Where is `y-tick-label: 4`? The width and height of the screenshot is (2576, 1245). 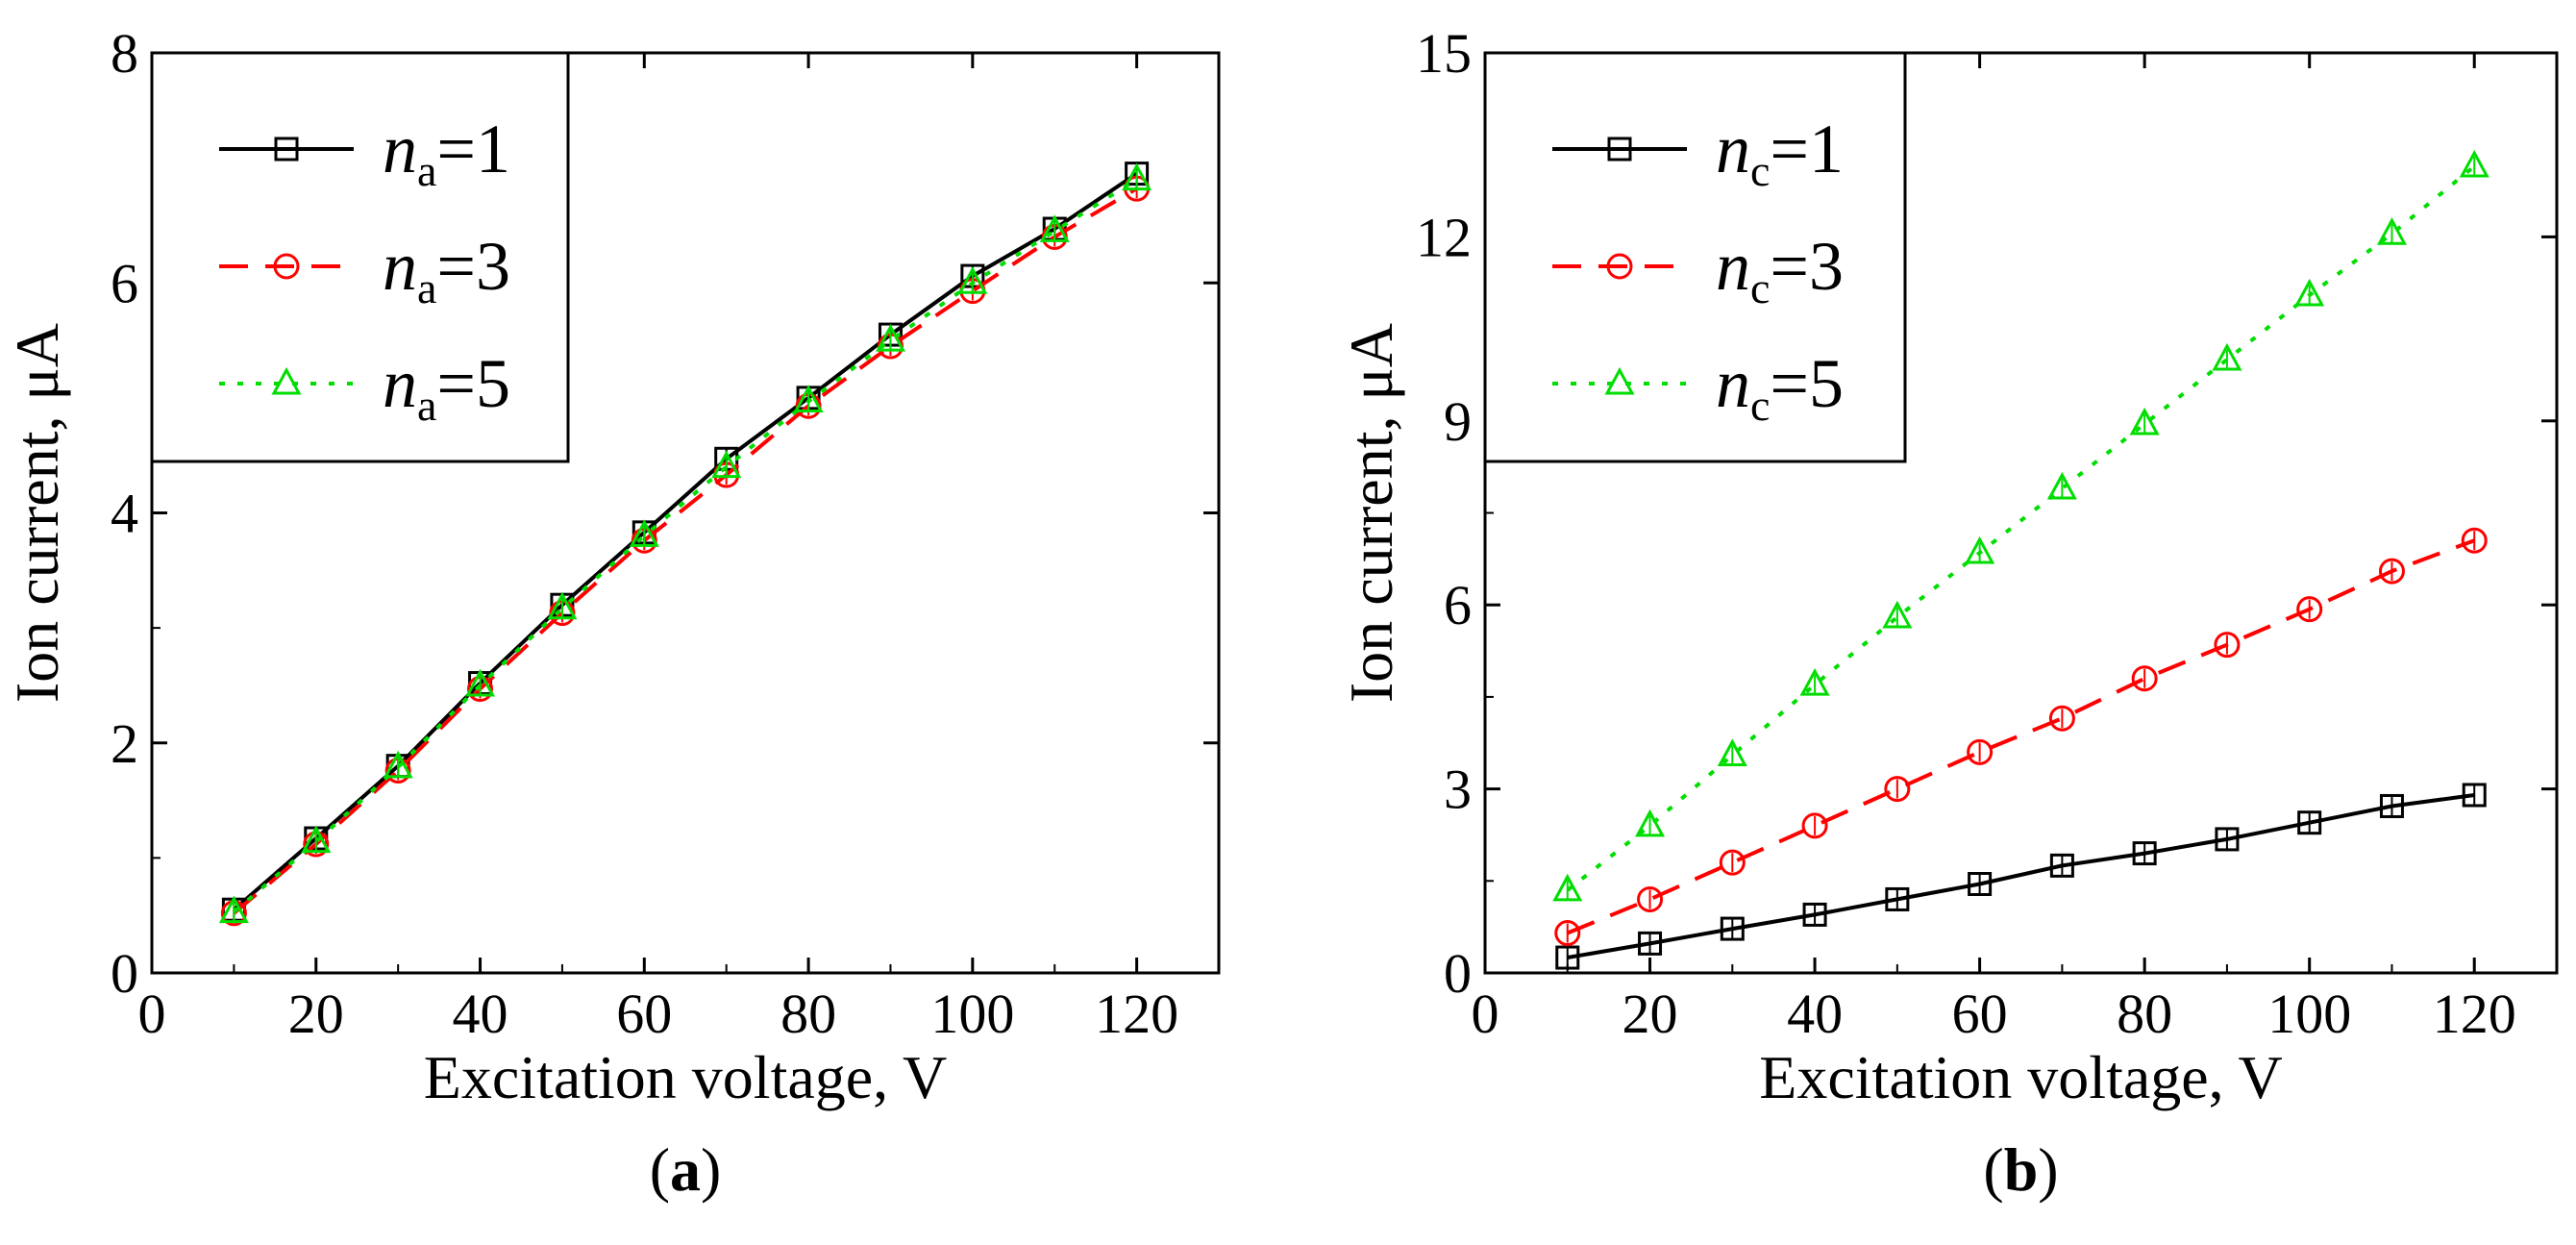 y-tick-label: 4 is located at coordinates (124, 514).